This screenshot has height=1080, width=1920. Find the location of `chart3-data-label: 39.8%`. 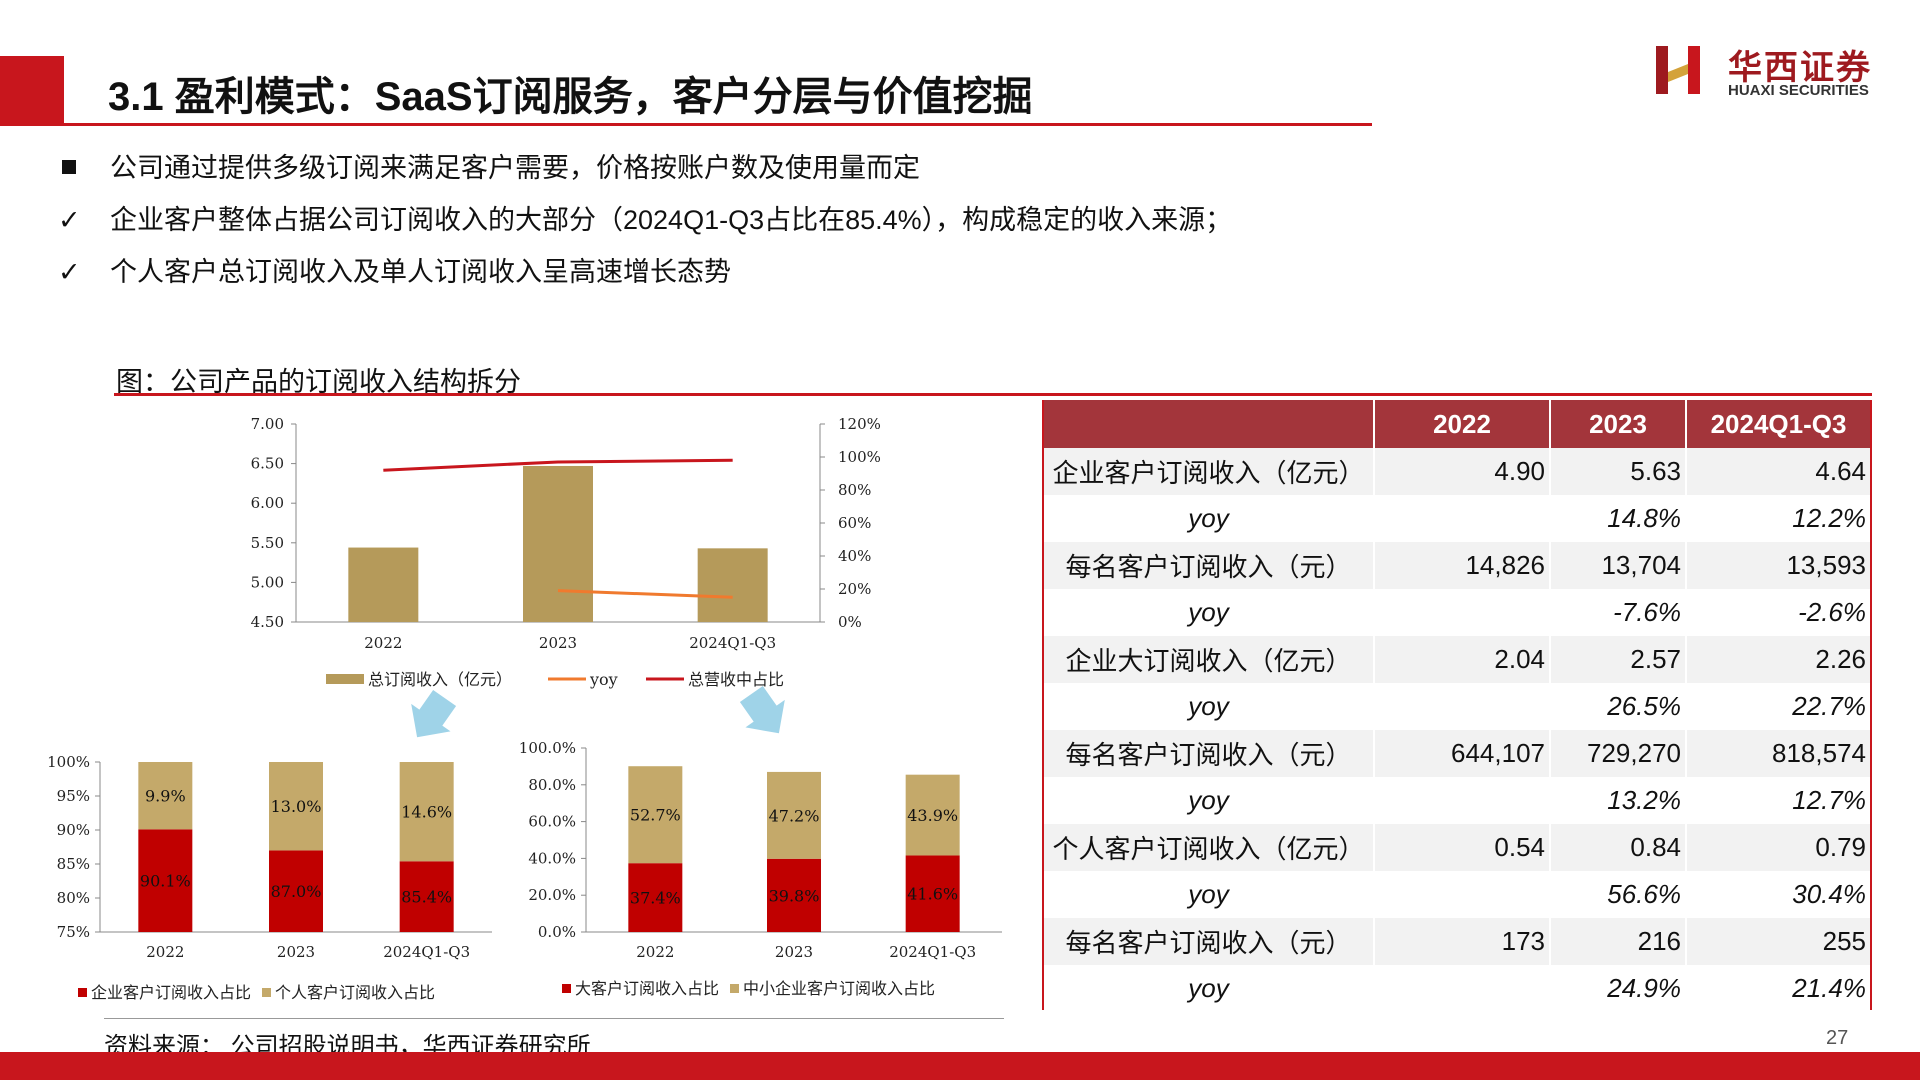

chart3-data-label: 39.8% is located at coordinates (794, 895).